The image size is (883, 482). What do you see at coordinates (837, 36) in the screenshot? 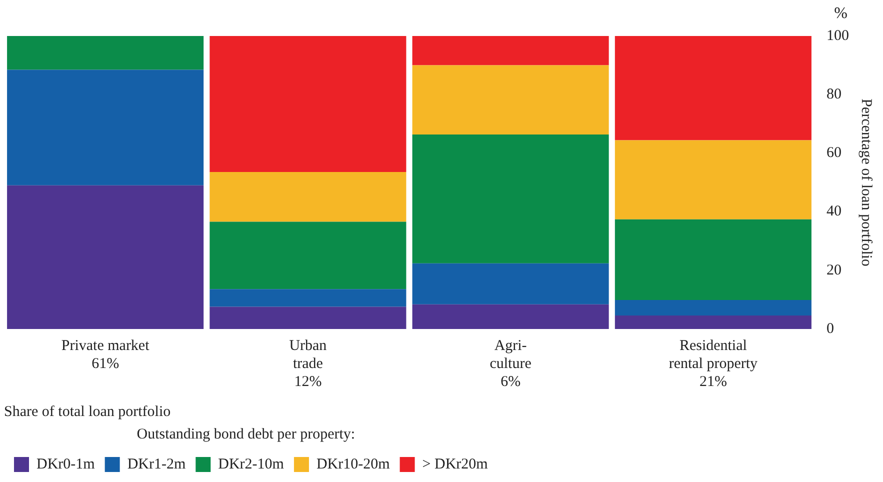
I see `y-tick-label: 100` at bounding box center [837, 36].